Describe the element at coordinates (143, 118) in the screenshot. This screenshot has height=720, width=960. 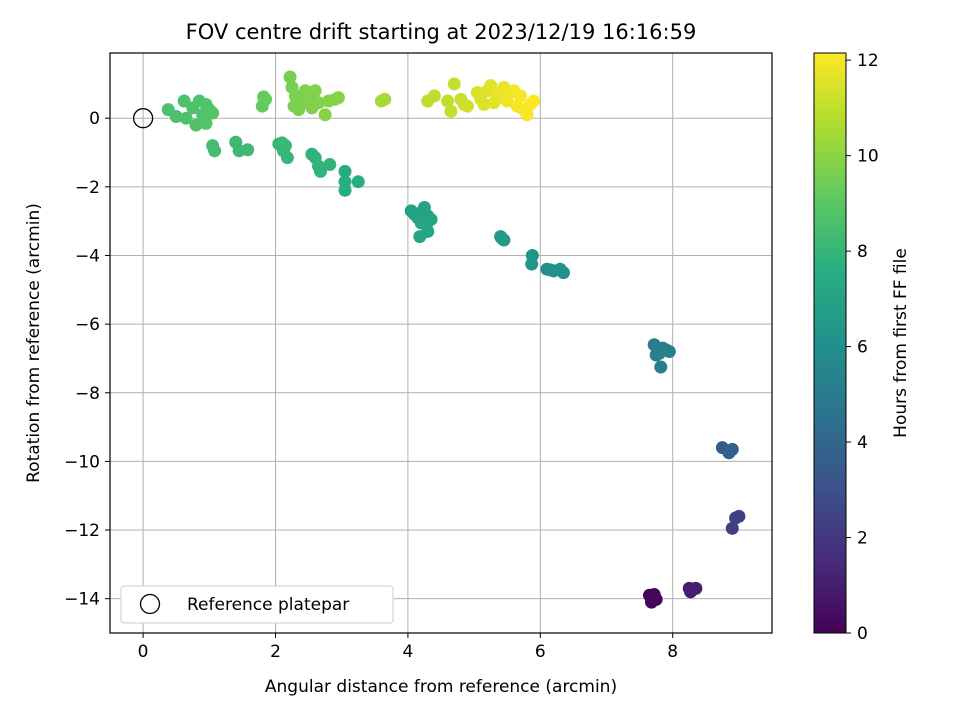
I see `reference-marker` at that location.